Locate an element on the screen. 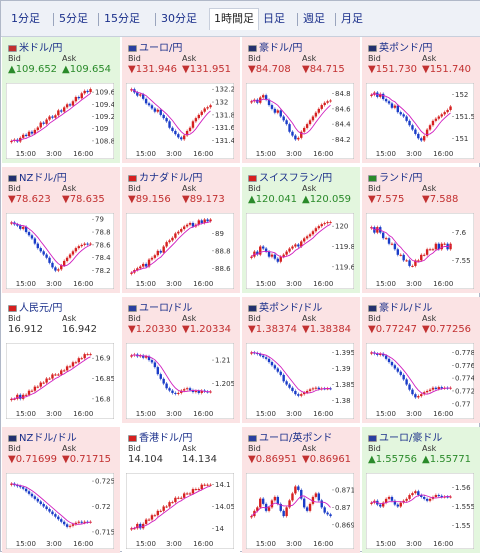 Image resolution: width=480 pixels, height=553 pixels. pair-title: ユーロ/ドル is located at coordinates (160, 306).